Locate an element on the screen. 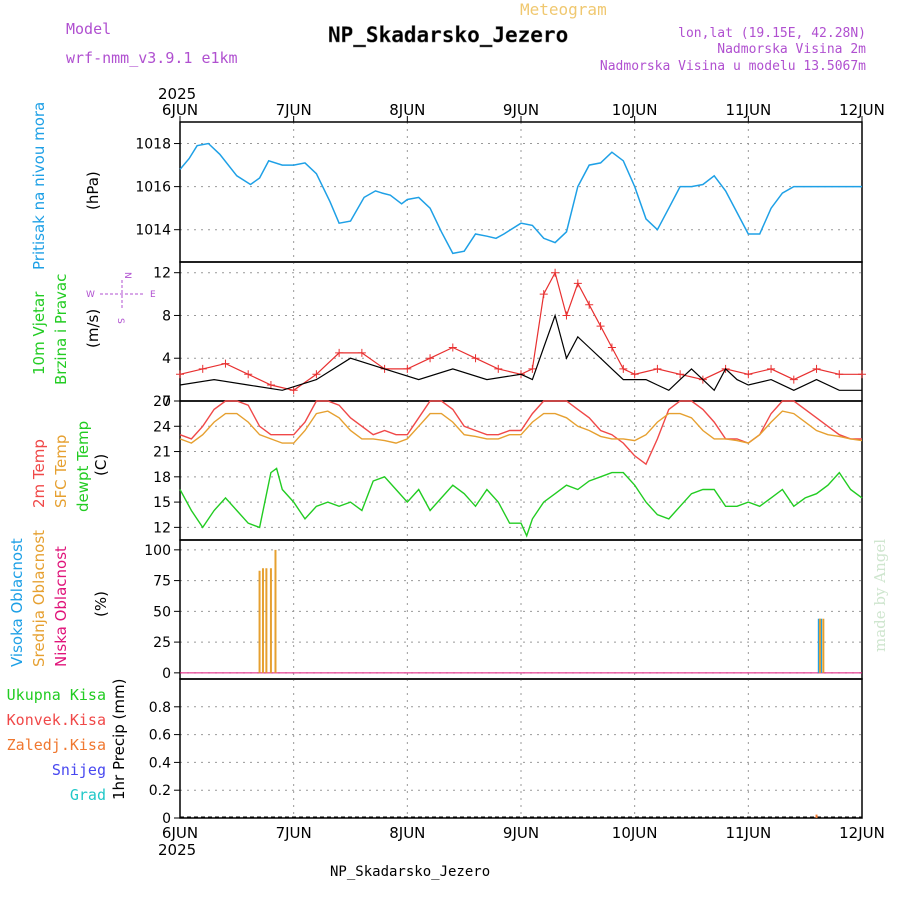 Image resolution: width=900 pixels, height=900 pixels. cloud-panel: 0 25 50 75 100 is located at coordinates (503, 610).